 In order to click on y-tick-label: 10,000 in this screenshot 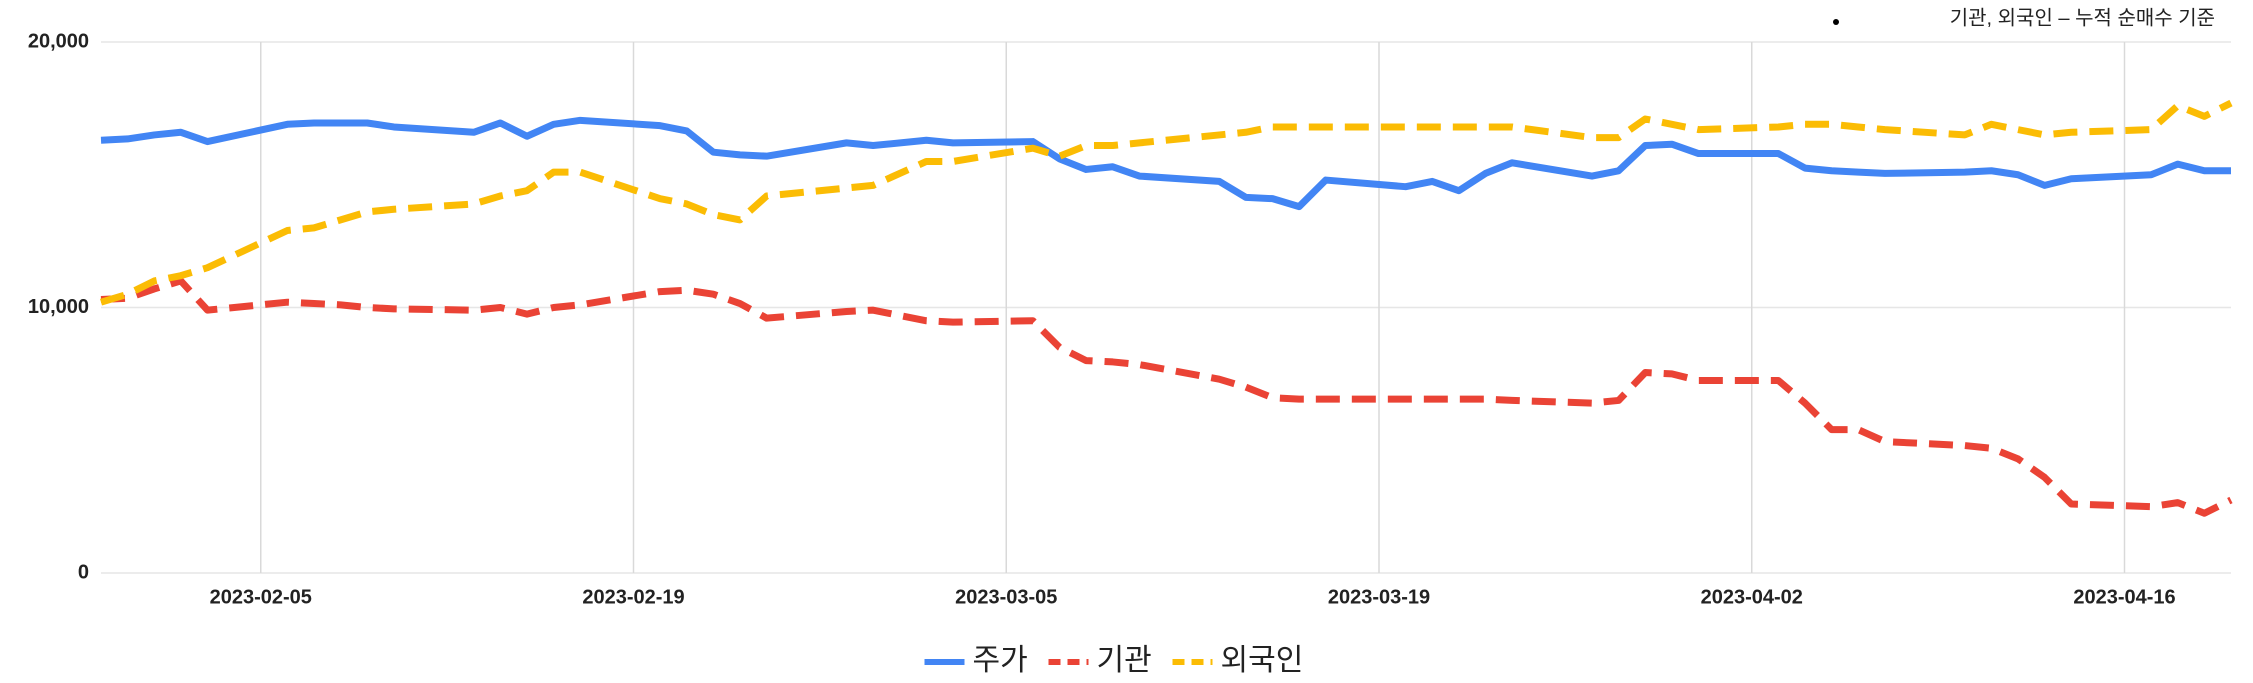, I will do `click(58, 307)`.